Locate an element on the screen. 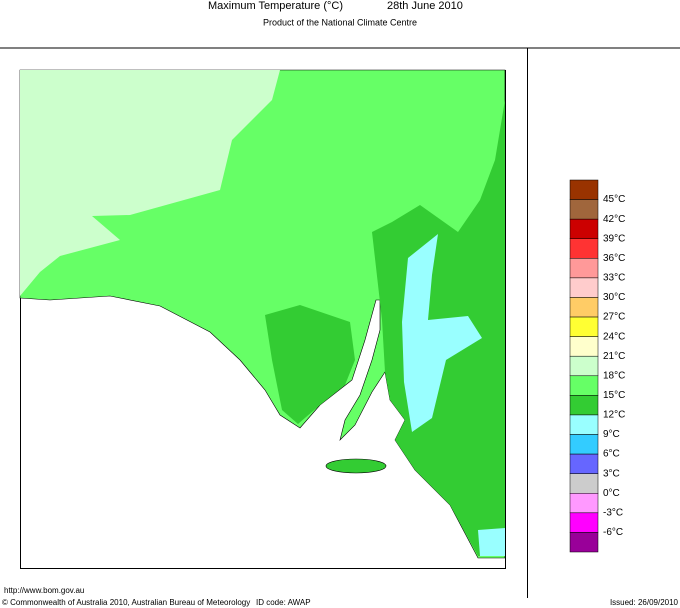  island is located at coordinates (356, 466).